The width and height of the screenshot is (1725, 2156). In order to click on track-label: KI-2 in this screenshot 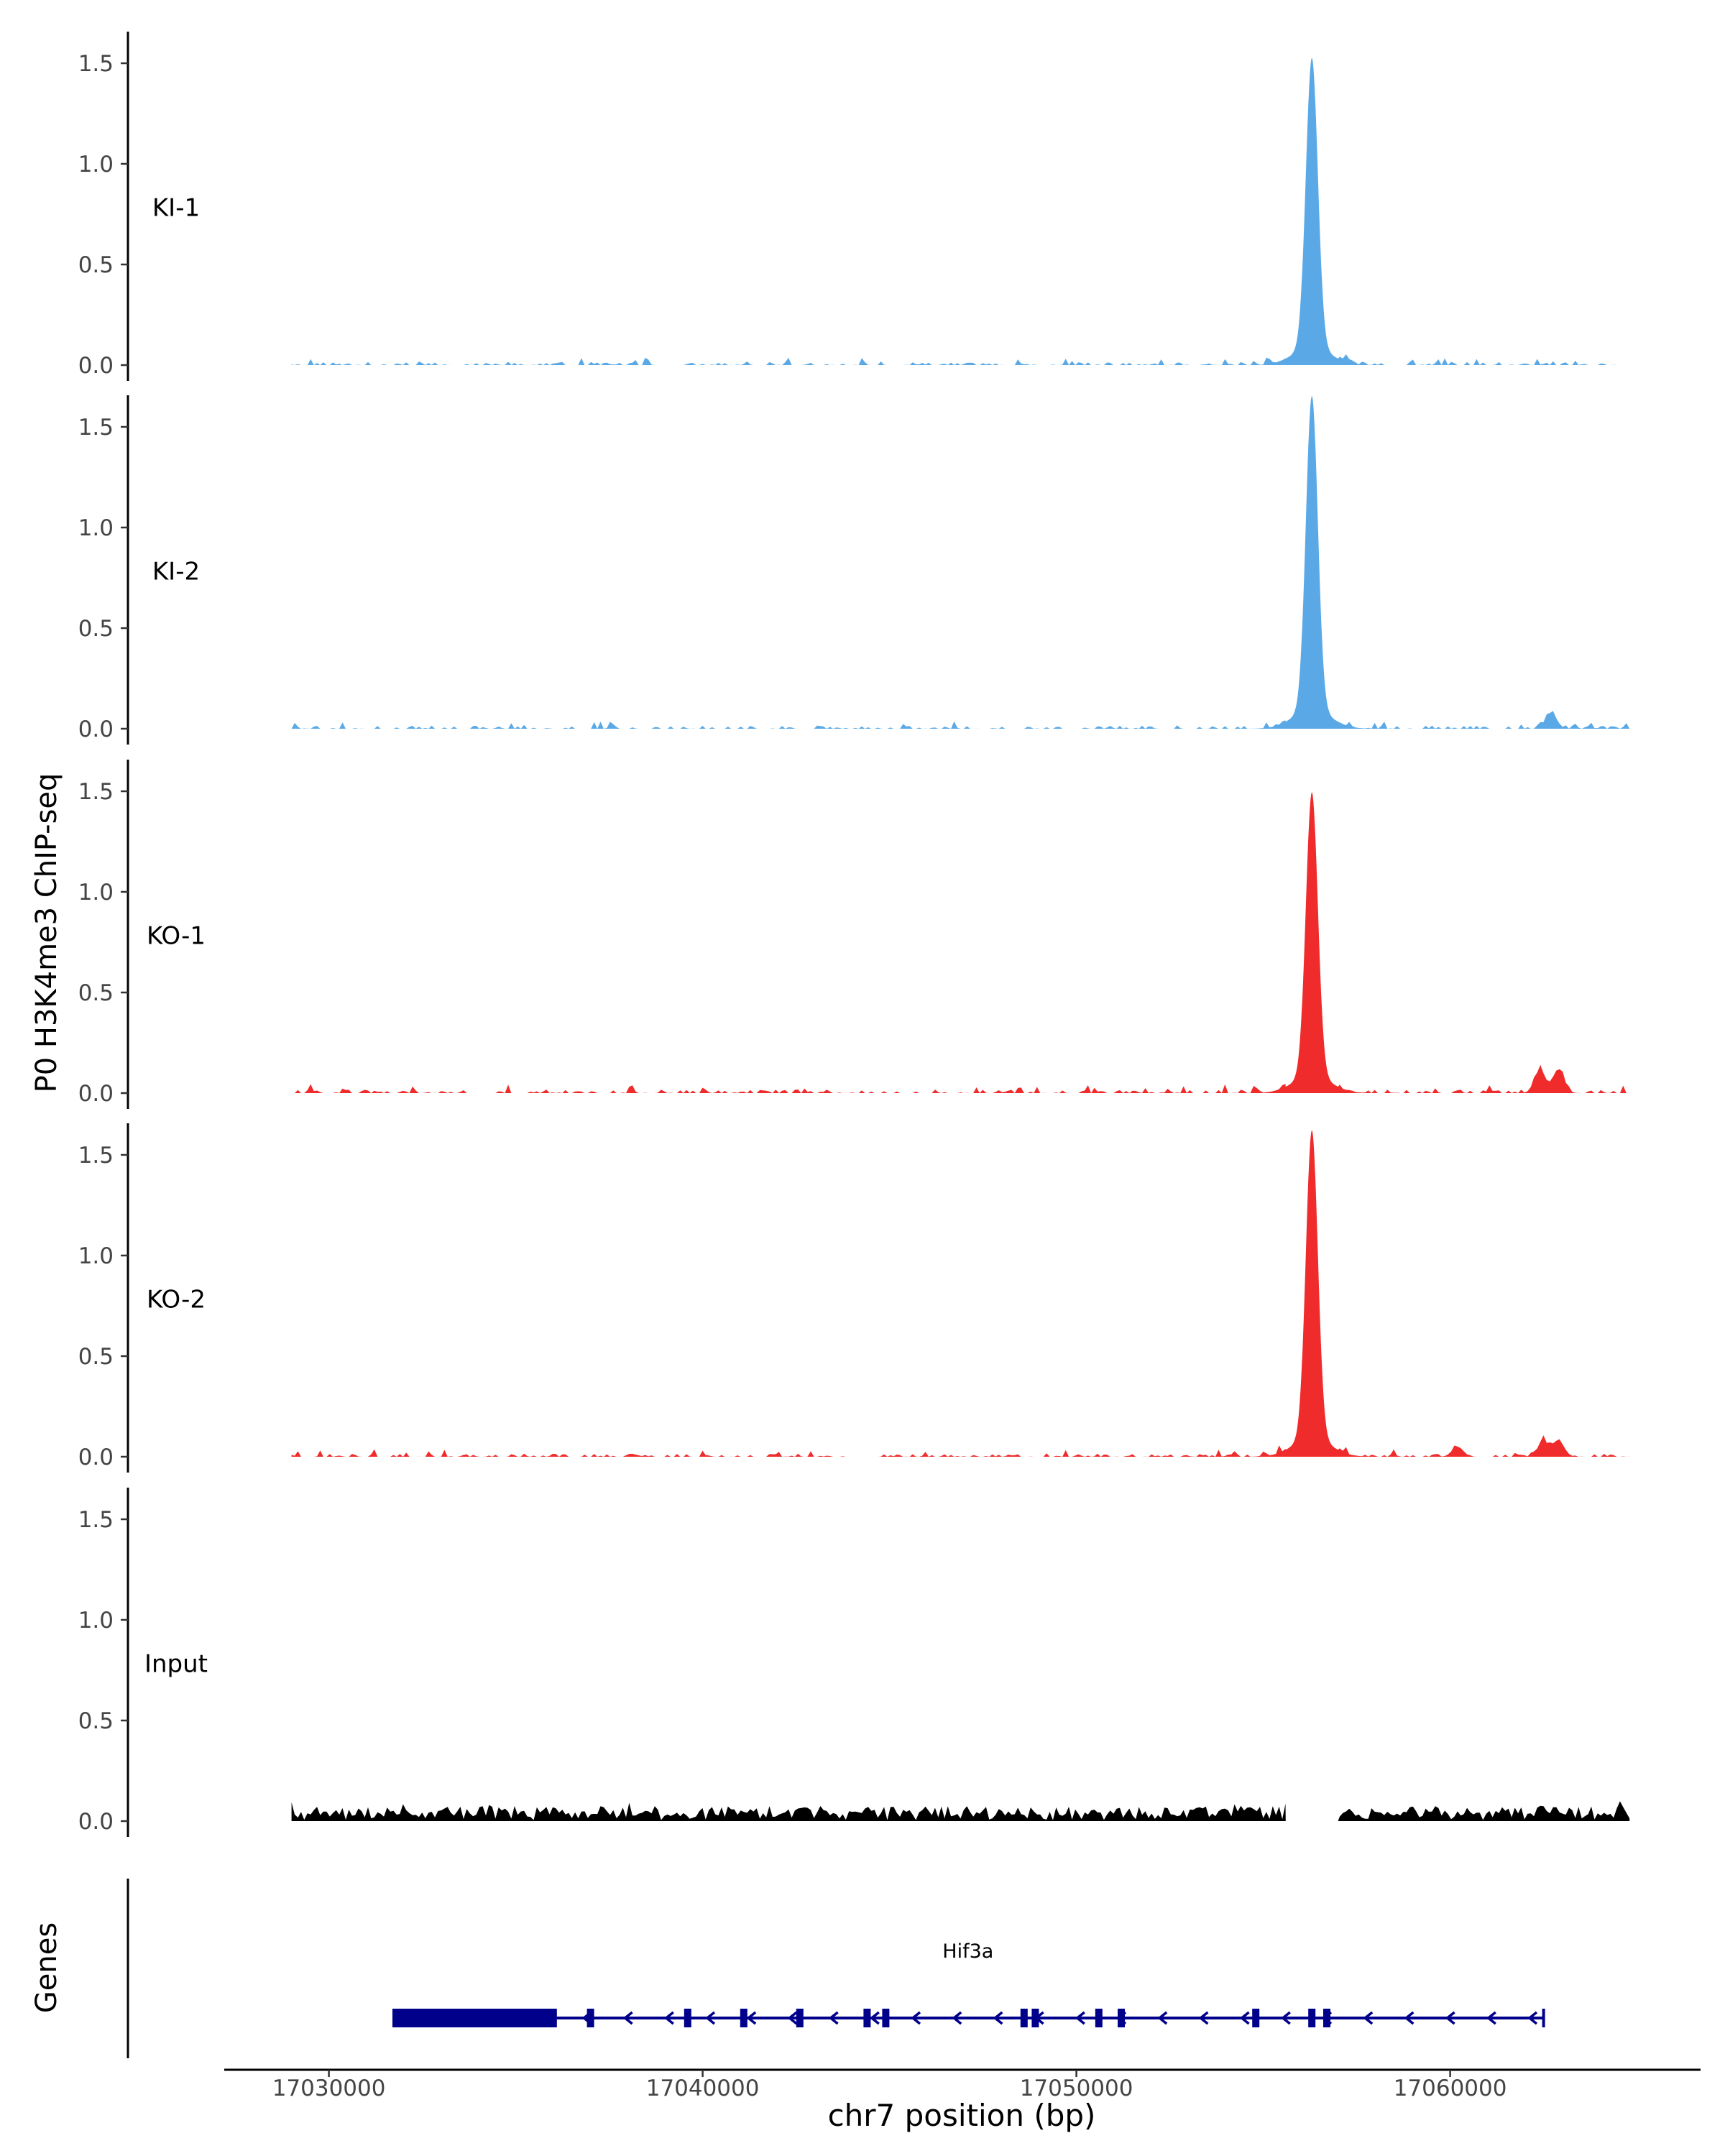, I will do `click(176, 572)`.